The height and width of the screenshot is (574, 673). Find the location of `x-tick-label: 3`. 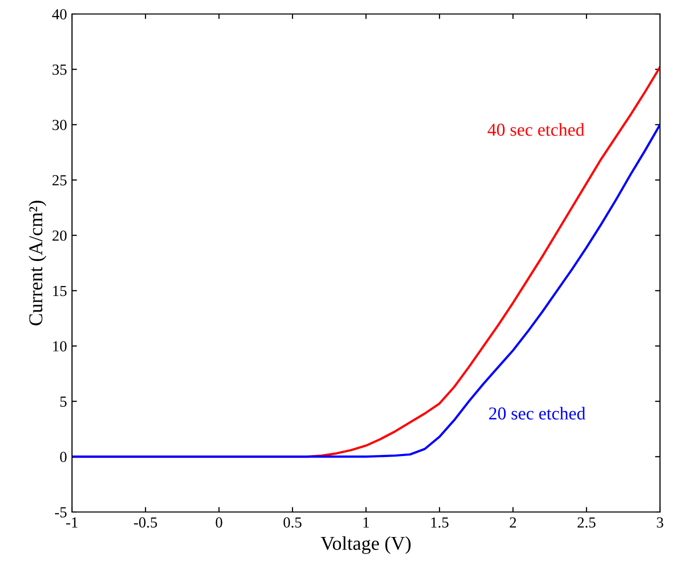

x-tick-label: 3 is located at coordinates (660, 522).